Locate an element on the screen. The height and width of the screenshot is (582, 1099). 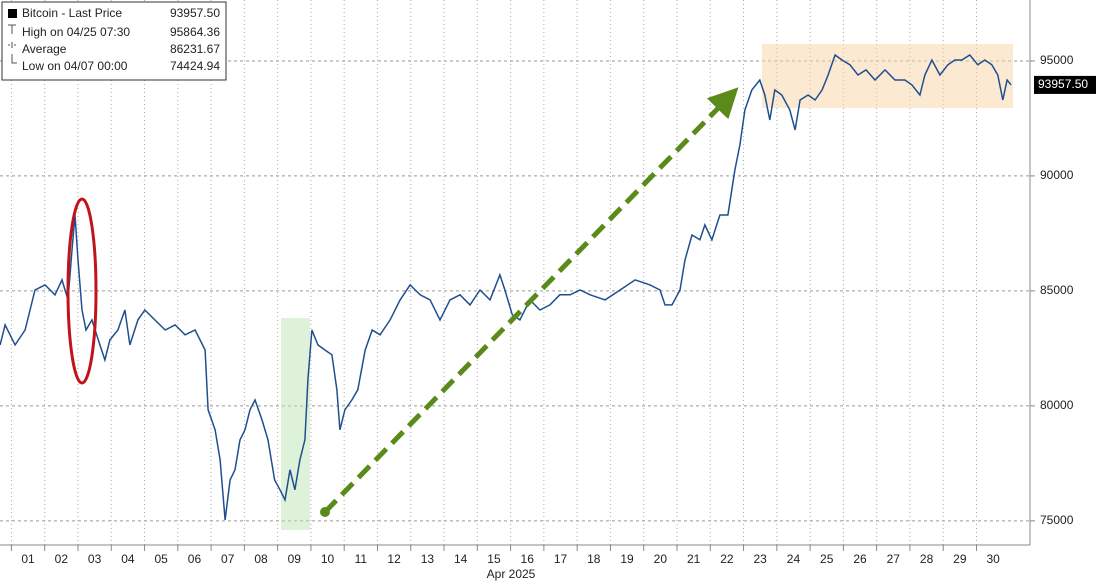
y-tick-label: 75000 is located at coordinates (1057, 520).